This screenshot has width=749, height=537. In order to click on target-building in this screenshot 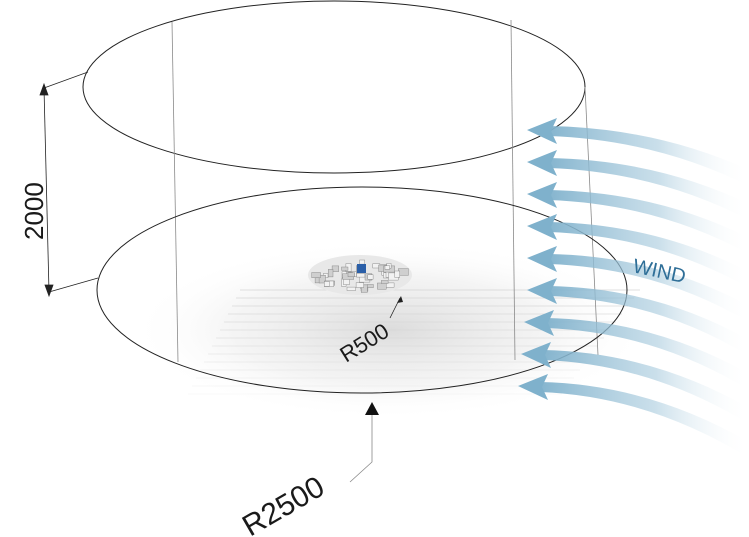, I will do `click(361, 268)`.